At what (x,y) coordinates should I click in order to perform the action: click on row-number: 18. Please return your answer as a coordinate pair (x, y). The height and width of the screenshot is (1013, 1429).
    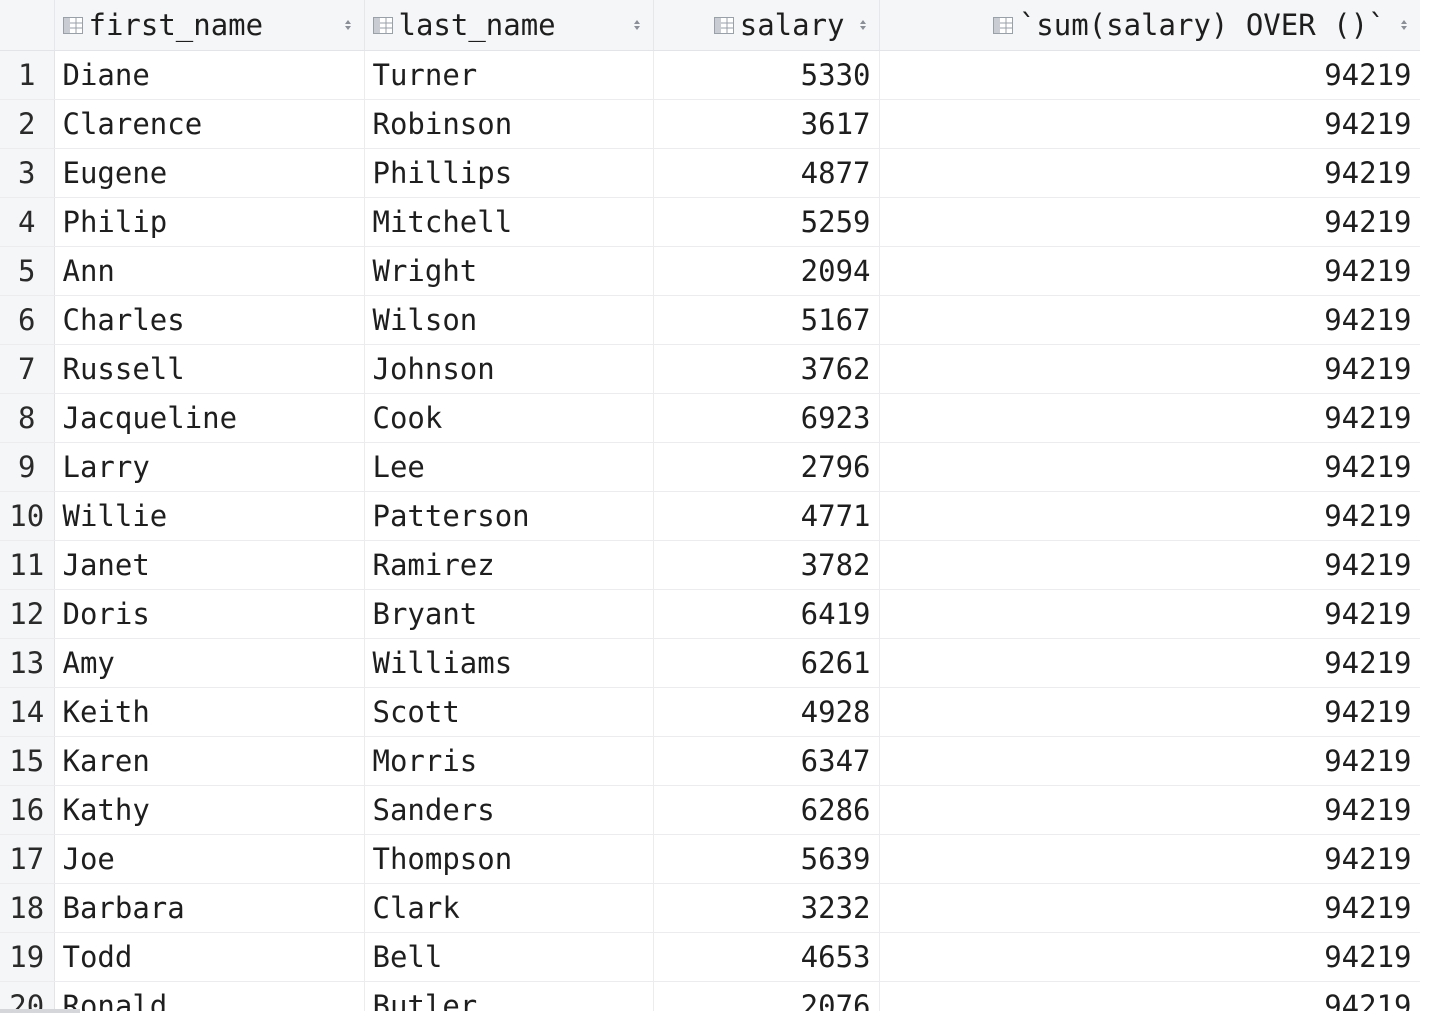
    Looking at the image, I should click on (27, 908).